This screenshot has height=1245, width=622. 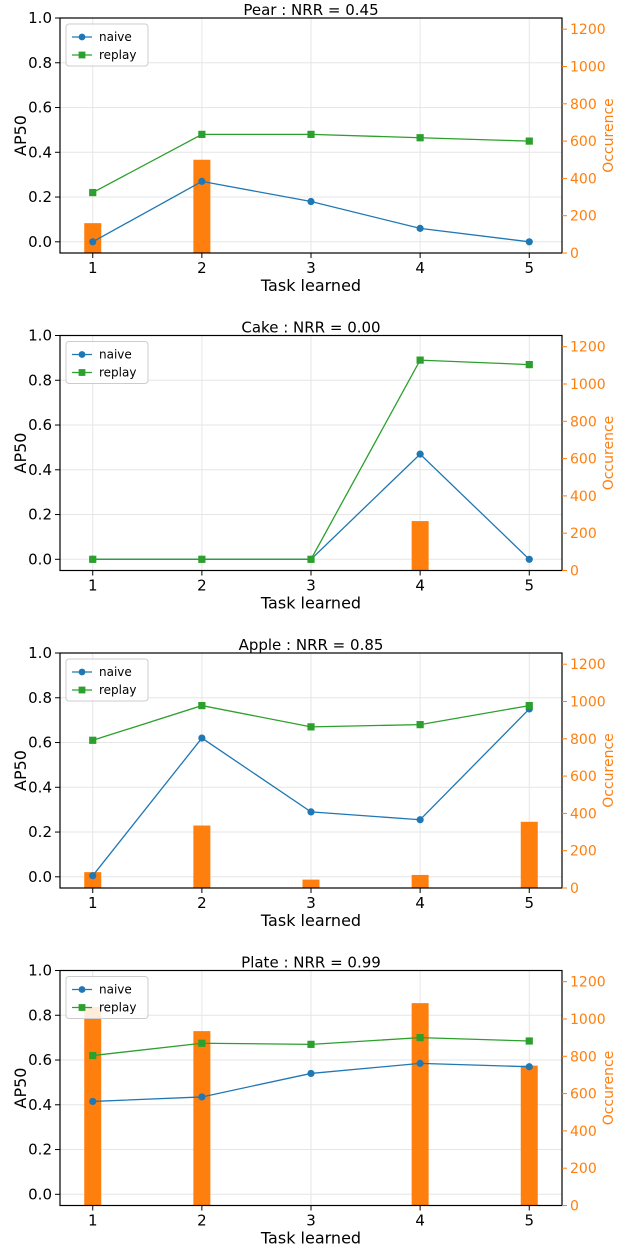 I want to click on y-tick-label: 0.8, so click(x=40, y=1015).